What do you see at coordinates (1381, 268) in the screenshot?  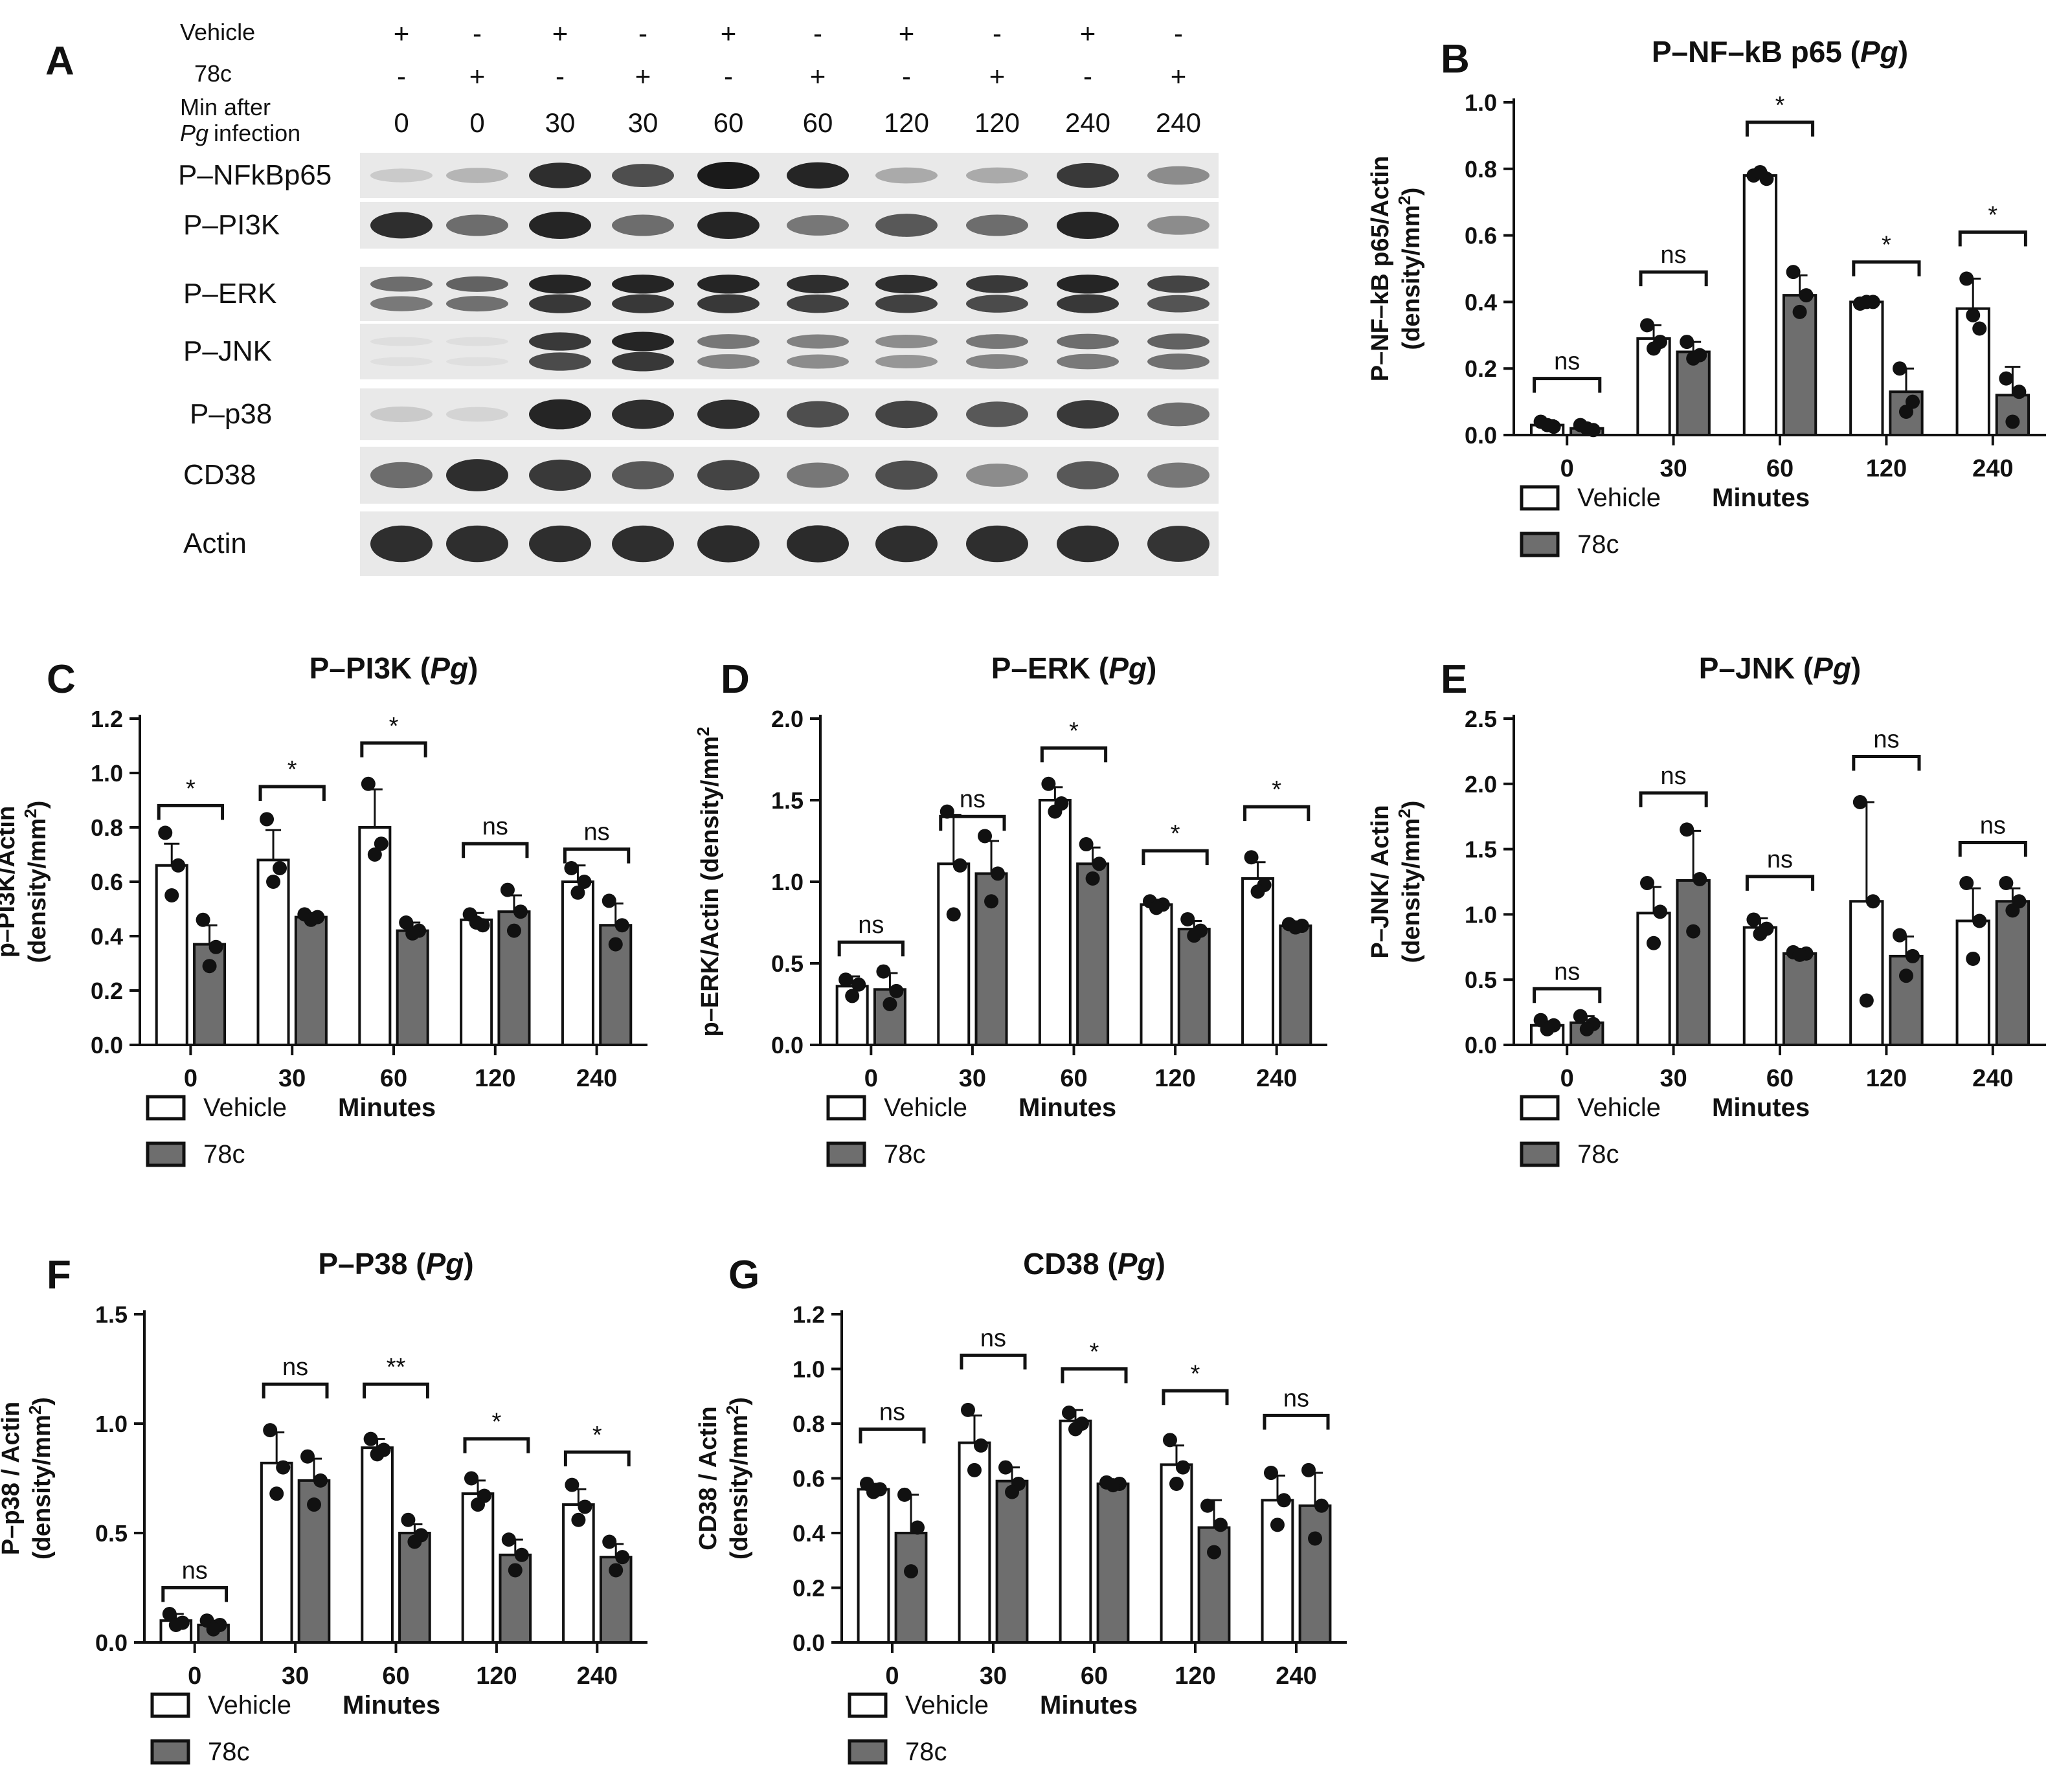 I see `y-label-line1: P–NF–kB p65/Actin` at bounding box center [1381, 268].